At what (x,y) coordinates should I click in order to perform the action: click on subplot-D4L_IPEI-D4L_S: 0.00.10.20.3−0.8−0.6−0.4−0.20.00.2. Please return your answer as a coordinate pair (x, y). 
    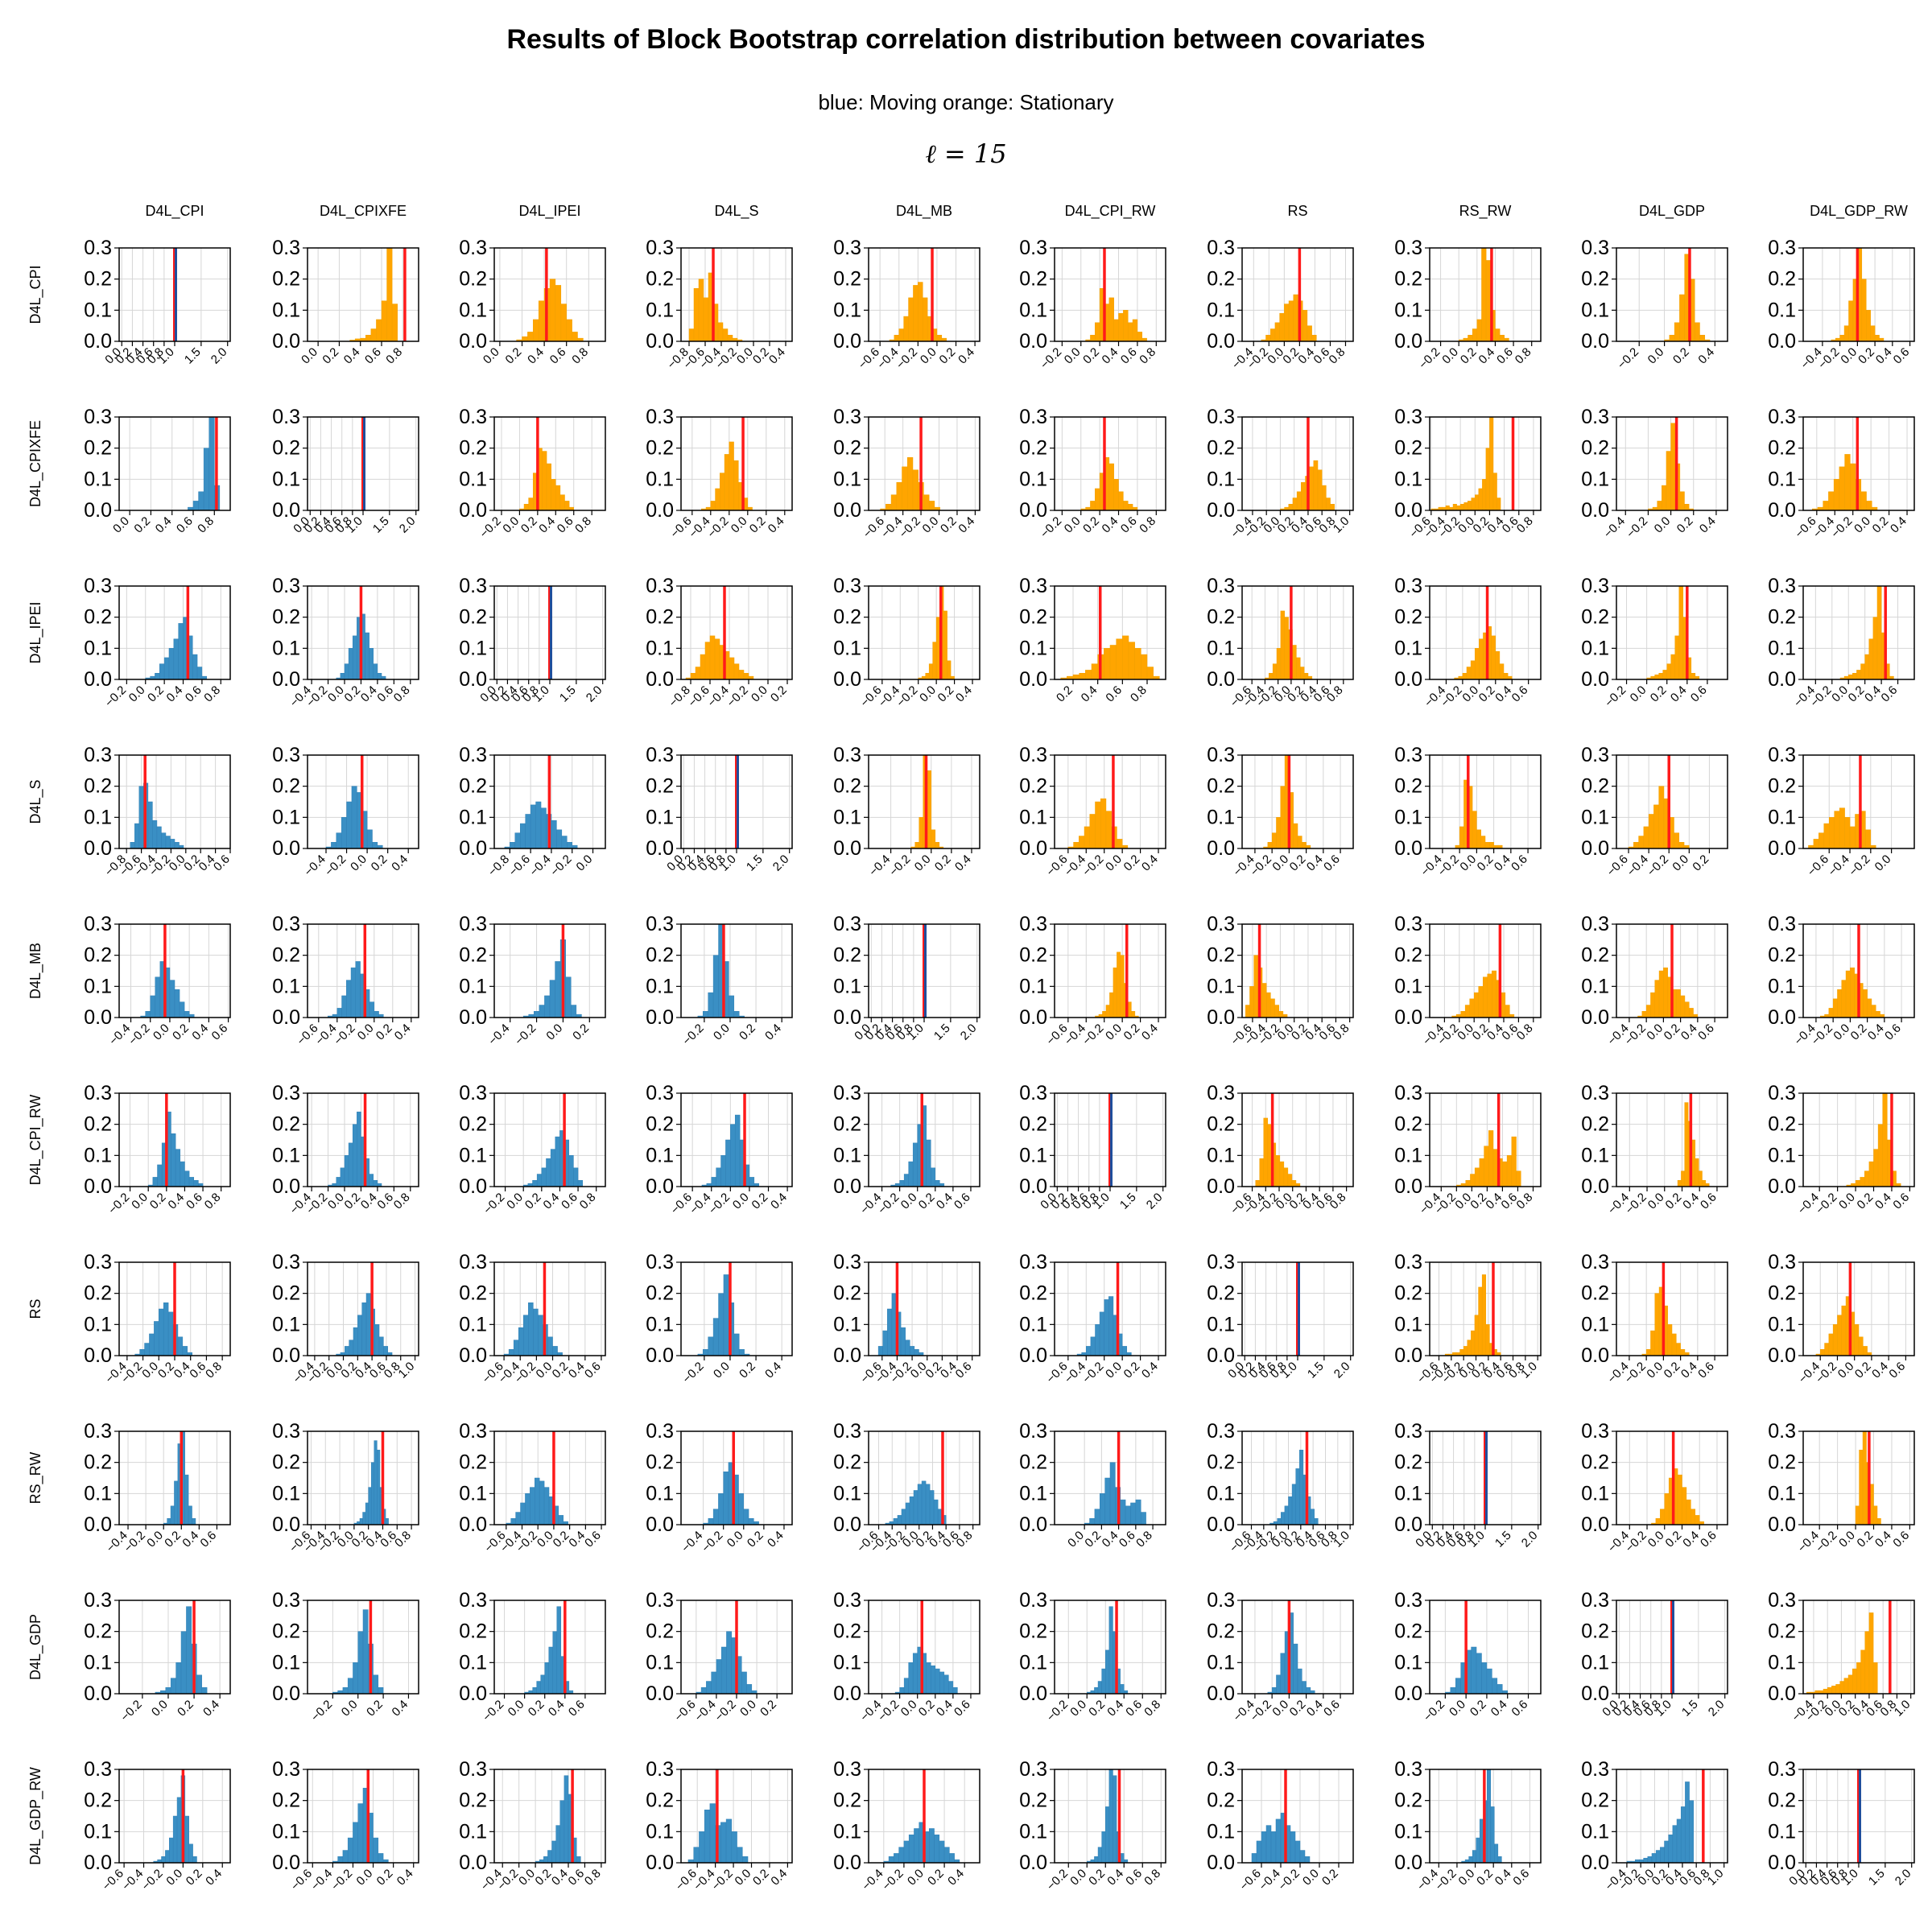
    Looking at the image, I should click on (719, 642).